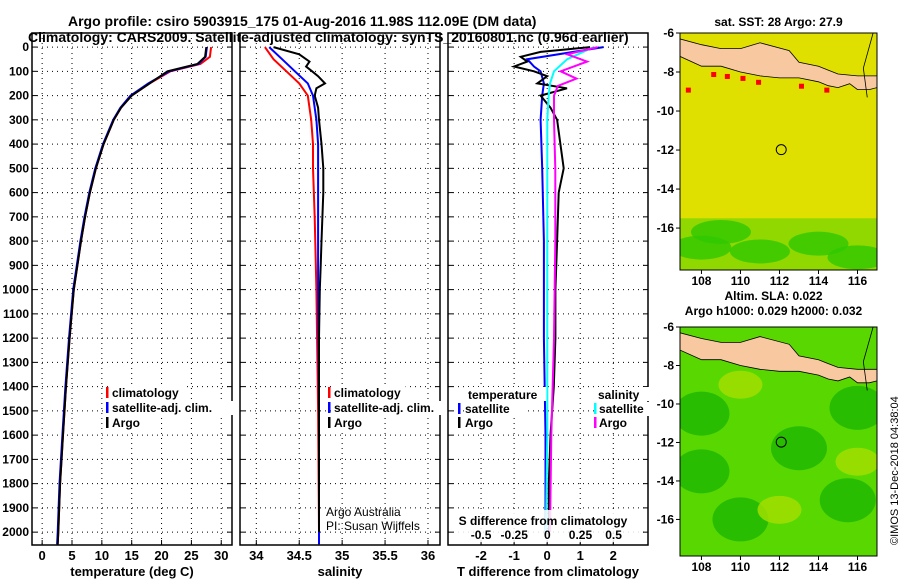 The image size is (900, 580). What do you see at coordinates (580, 555) in the screenshot?
I see `x-tick-label: 1` at bounding box center [580, 555].